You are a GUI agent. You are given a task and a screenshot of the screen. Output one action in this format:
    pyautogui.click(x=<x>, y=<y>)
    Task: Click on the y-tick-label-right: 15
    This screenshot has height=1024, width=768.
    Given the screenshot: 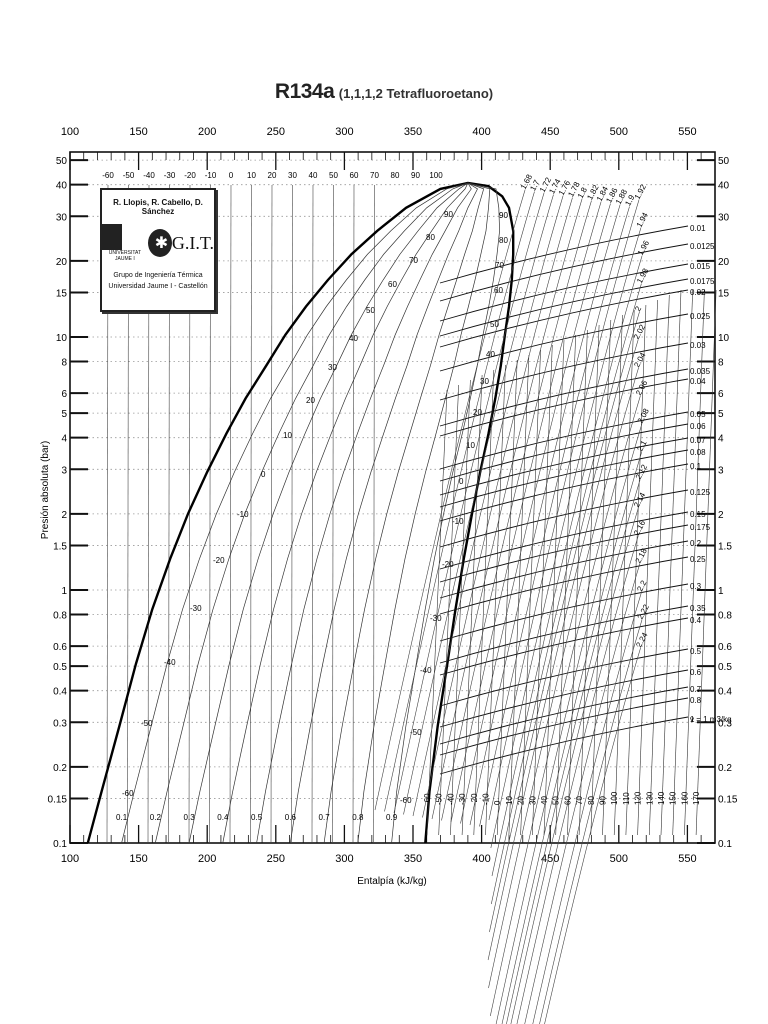 What is the action you would take?
    pyautogui.click(x=724, y=293)
    